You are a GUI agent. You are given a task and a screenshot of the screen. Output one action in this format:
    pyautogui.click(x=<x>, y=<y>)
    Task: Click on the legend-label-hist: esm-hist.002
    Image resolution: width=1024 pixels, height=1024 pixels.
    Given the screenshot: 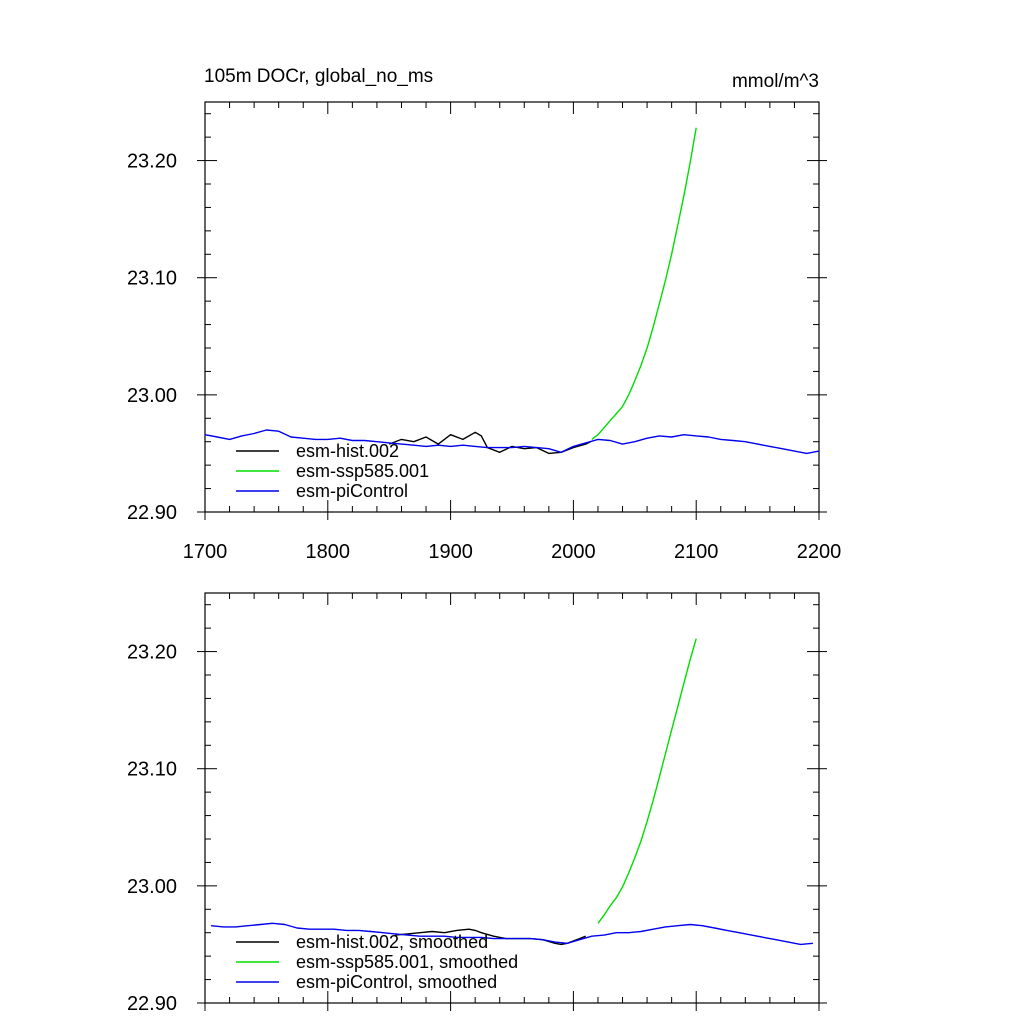 What is the action you would take?
    pyautogui.click(x=347, y=451)
    